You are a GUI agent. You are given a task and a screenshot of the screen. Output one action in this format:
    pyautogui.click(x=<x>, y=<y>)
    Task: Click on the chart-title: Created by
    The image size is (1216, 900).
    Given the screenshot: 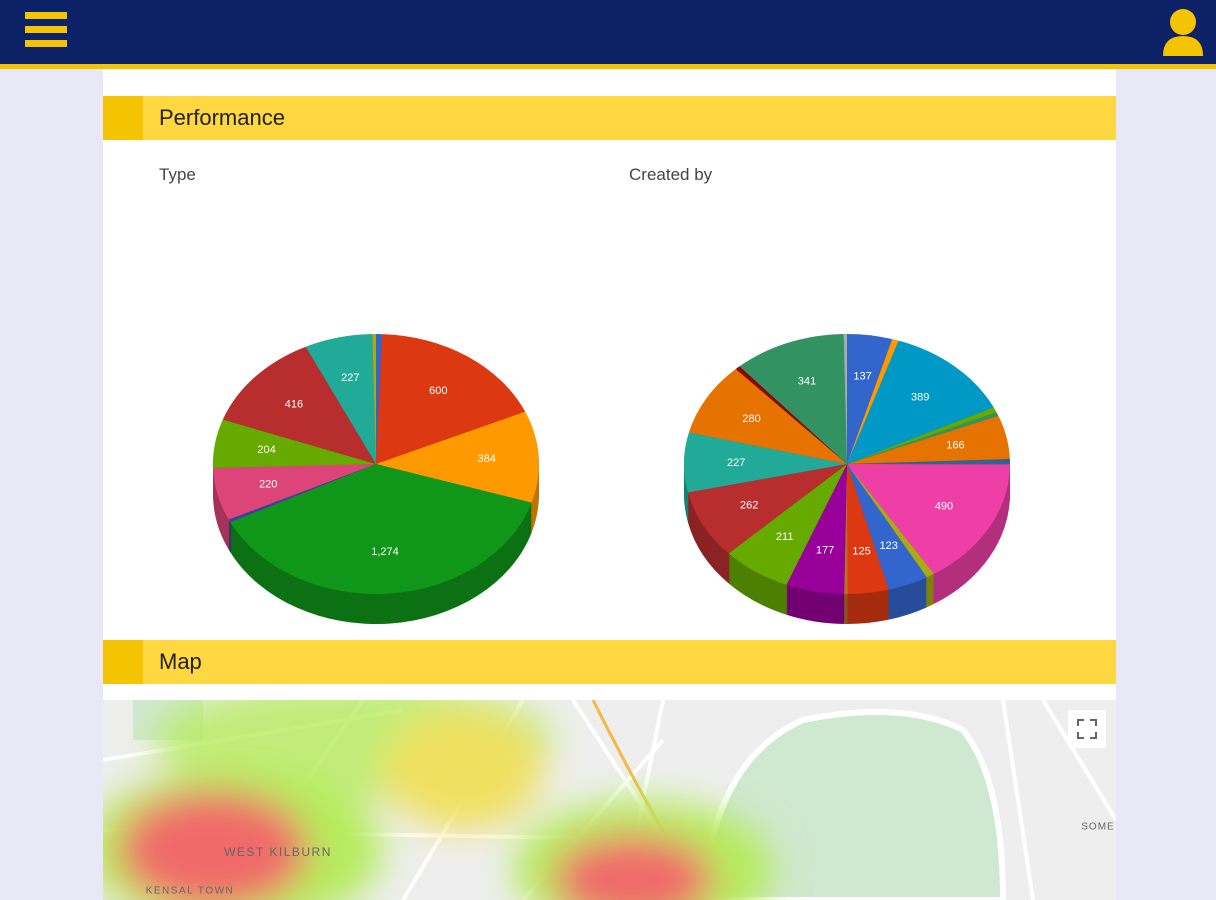 What is the action you would take?
    pyautogui.click(x=671, y=174)
    